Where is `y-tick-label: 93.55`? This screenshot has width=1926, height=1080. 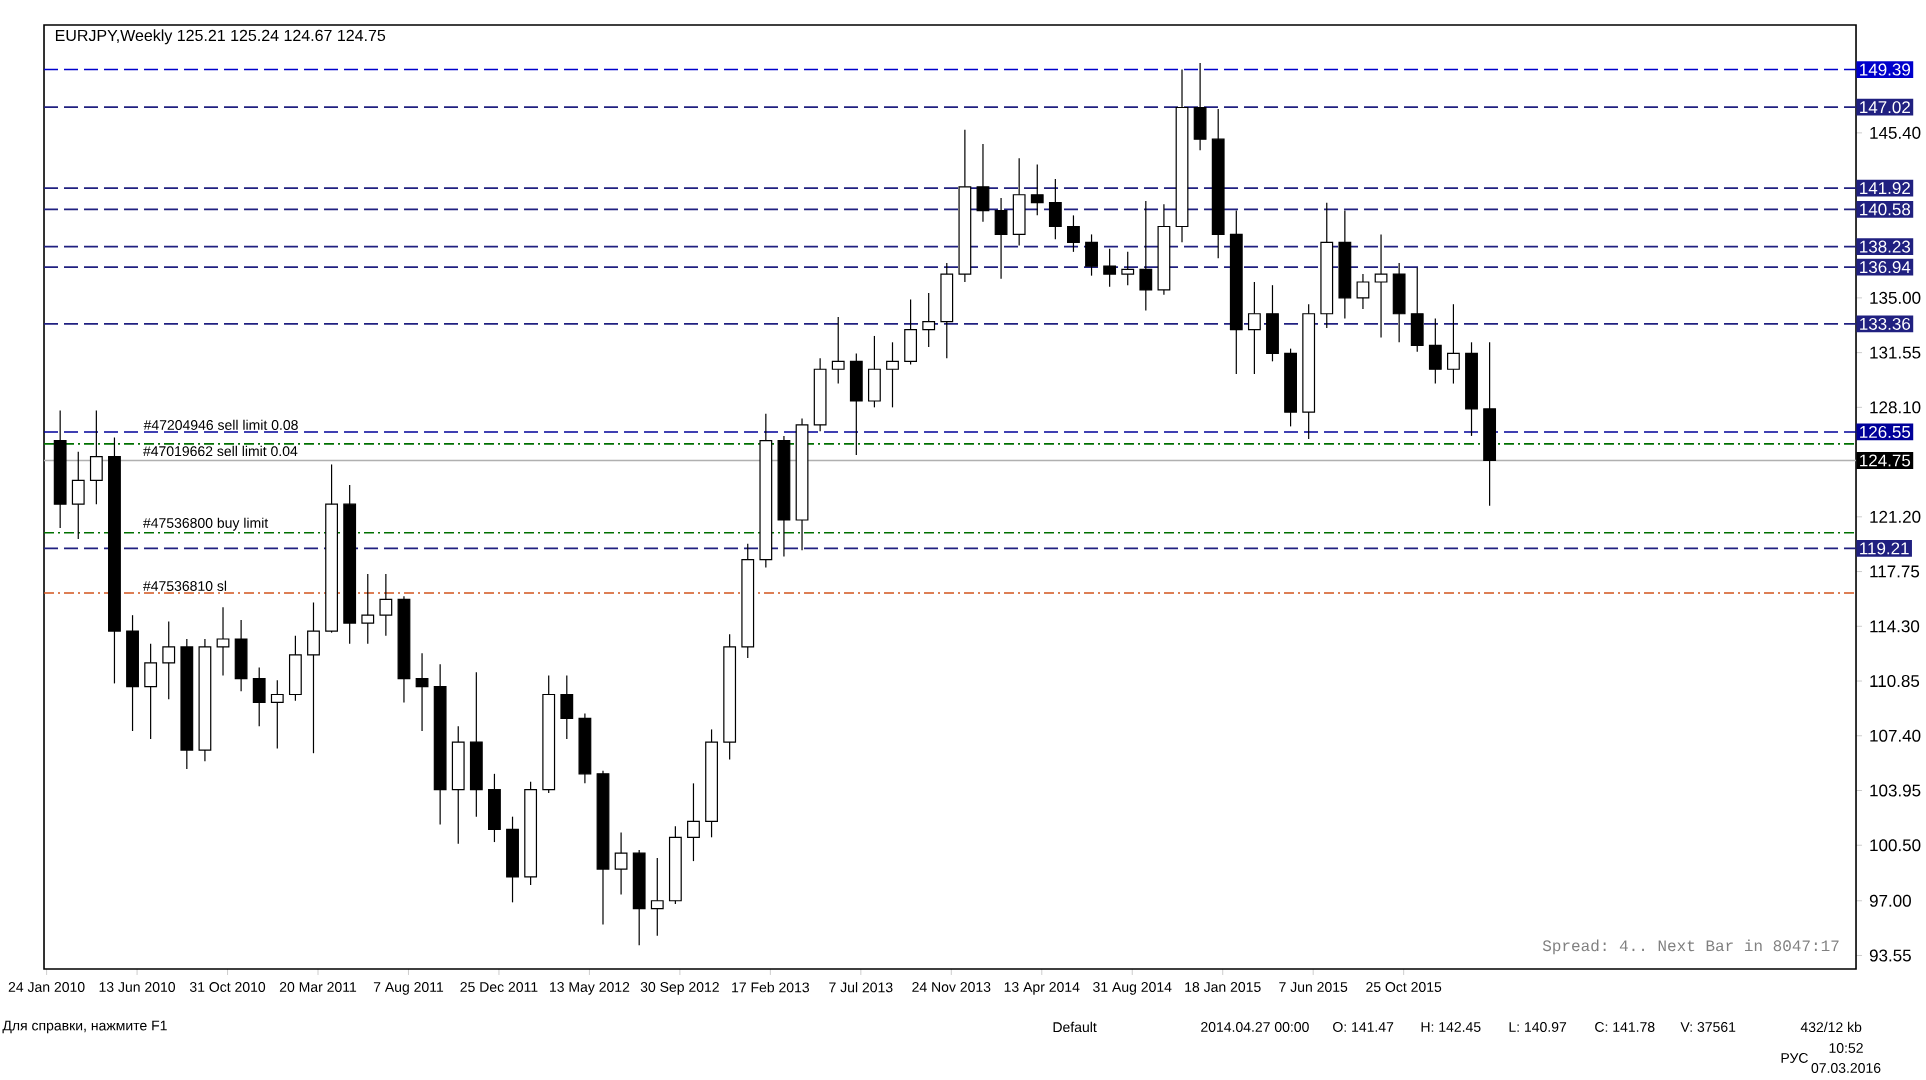
y-tick-label: 93.55 is located at coordinates (1890, 955).